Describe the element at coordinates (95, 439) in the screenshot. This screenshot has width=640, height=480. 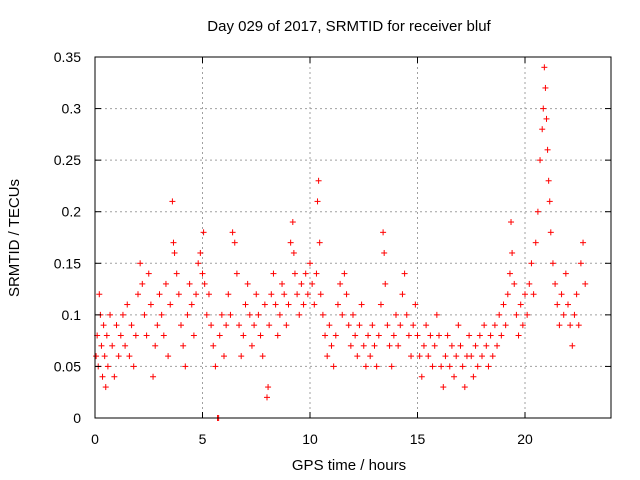
I see `x-tick-label: 0` at that location.